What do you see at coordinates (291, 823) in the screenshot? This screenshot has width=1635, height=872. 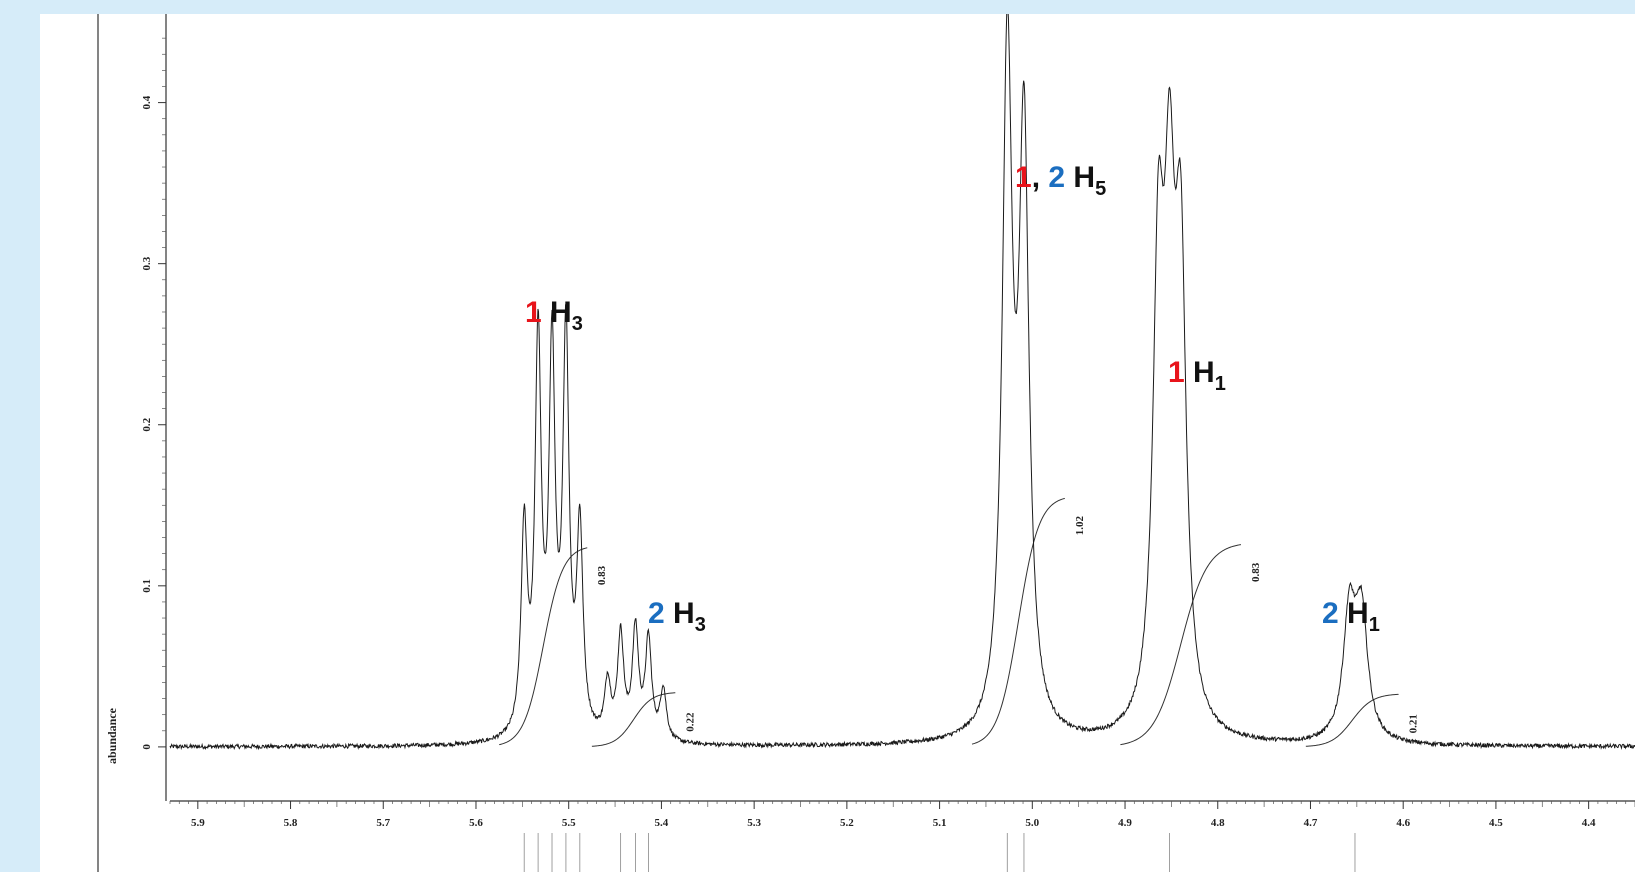 I see `x-tick-label: 5.8` at bounding box center [291, 823].